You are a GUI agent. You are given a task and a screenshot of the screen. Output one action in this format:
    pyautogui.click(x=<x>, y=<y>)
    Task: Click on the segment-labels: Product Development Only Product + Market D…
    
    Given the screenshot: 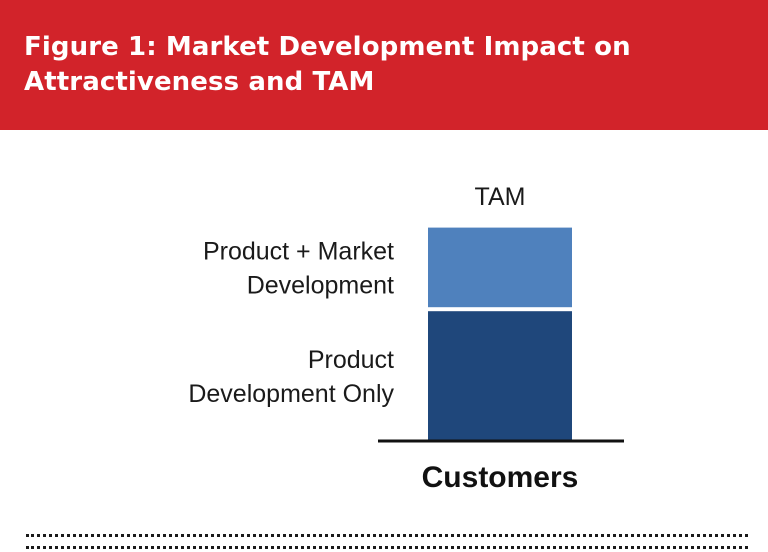 What is the action you would take?
    pyautogui.click(x=291, y=322)
    